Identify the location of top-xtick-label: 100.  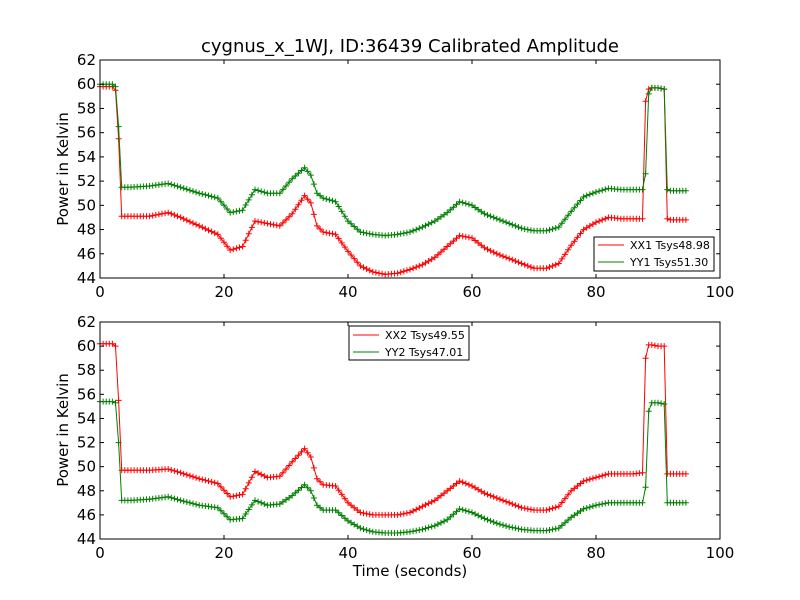
(720, 292).